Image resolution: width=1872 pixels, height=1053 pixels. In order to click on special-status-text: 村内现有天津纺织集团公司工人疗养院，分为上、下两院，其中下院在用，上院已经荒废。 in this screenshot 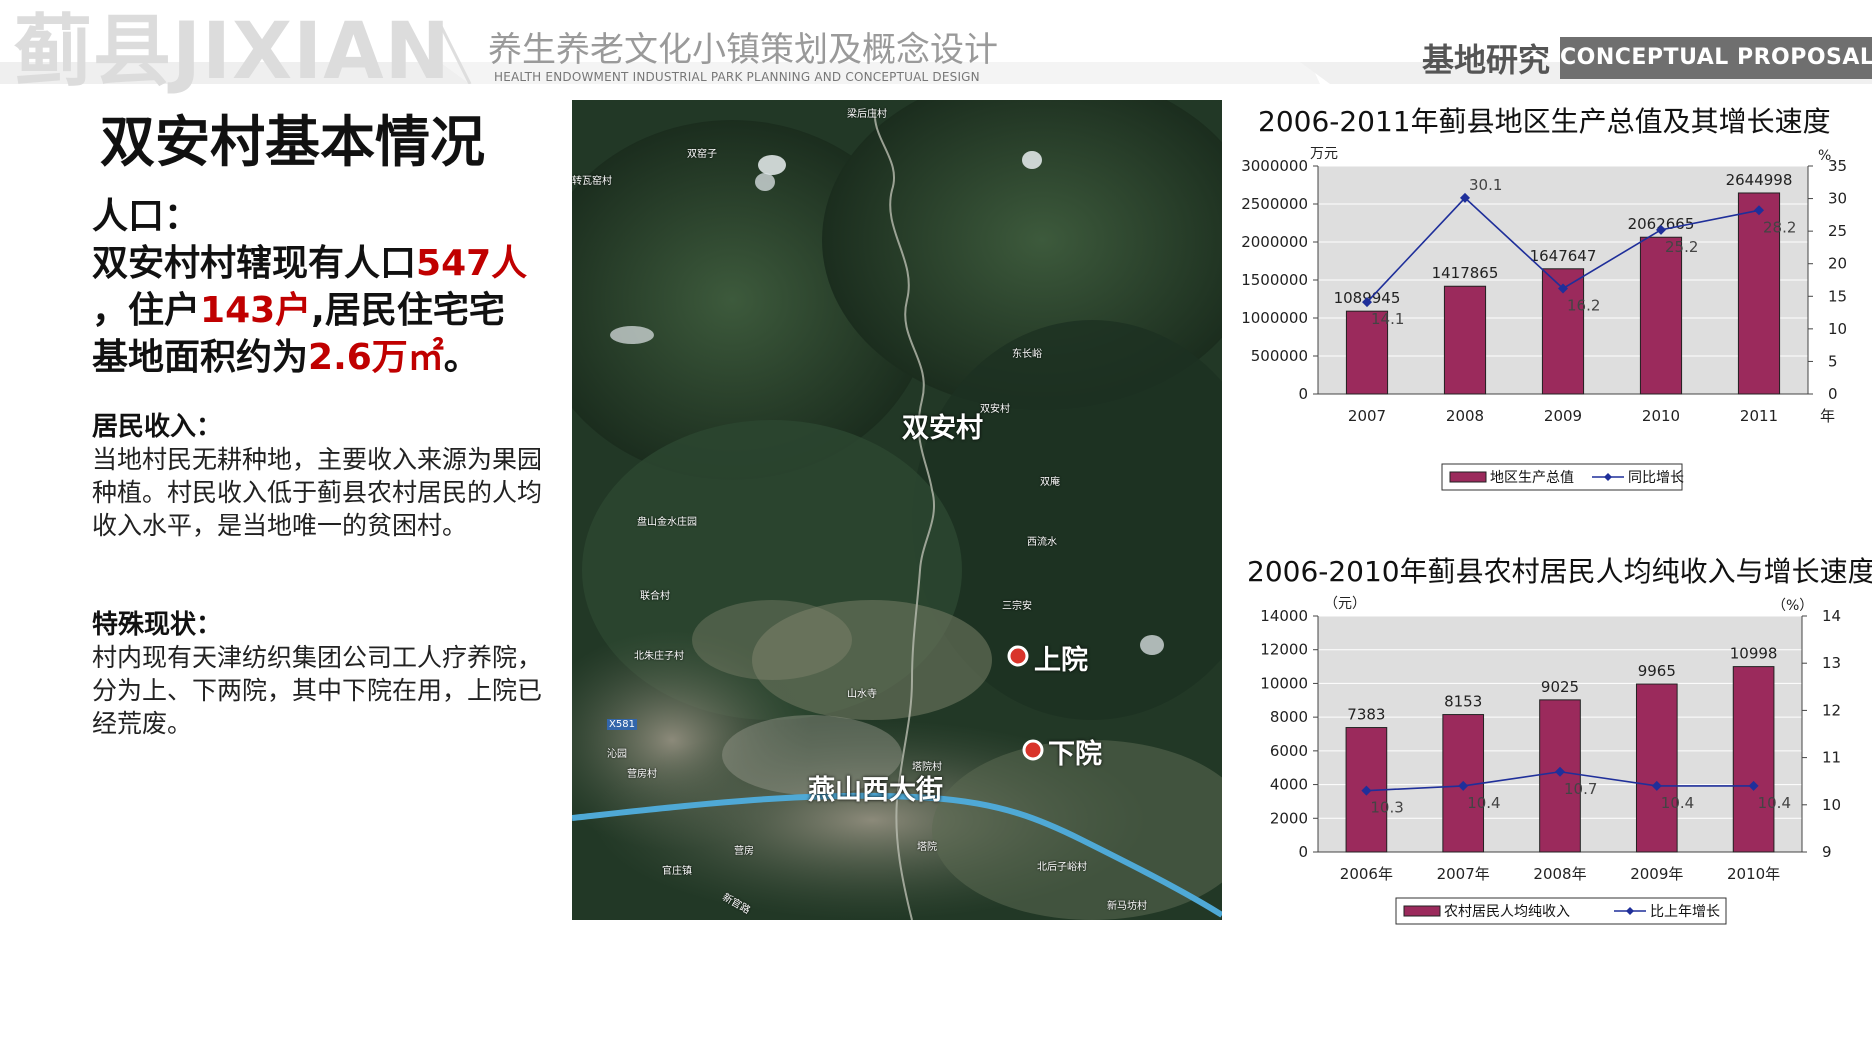, I will do `click(317, 690)`.